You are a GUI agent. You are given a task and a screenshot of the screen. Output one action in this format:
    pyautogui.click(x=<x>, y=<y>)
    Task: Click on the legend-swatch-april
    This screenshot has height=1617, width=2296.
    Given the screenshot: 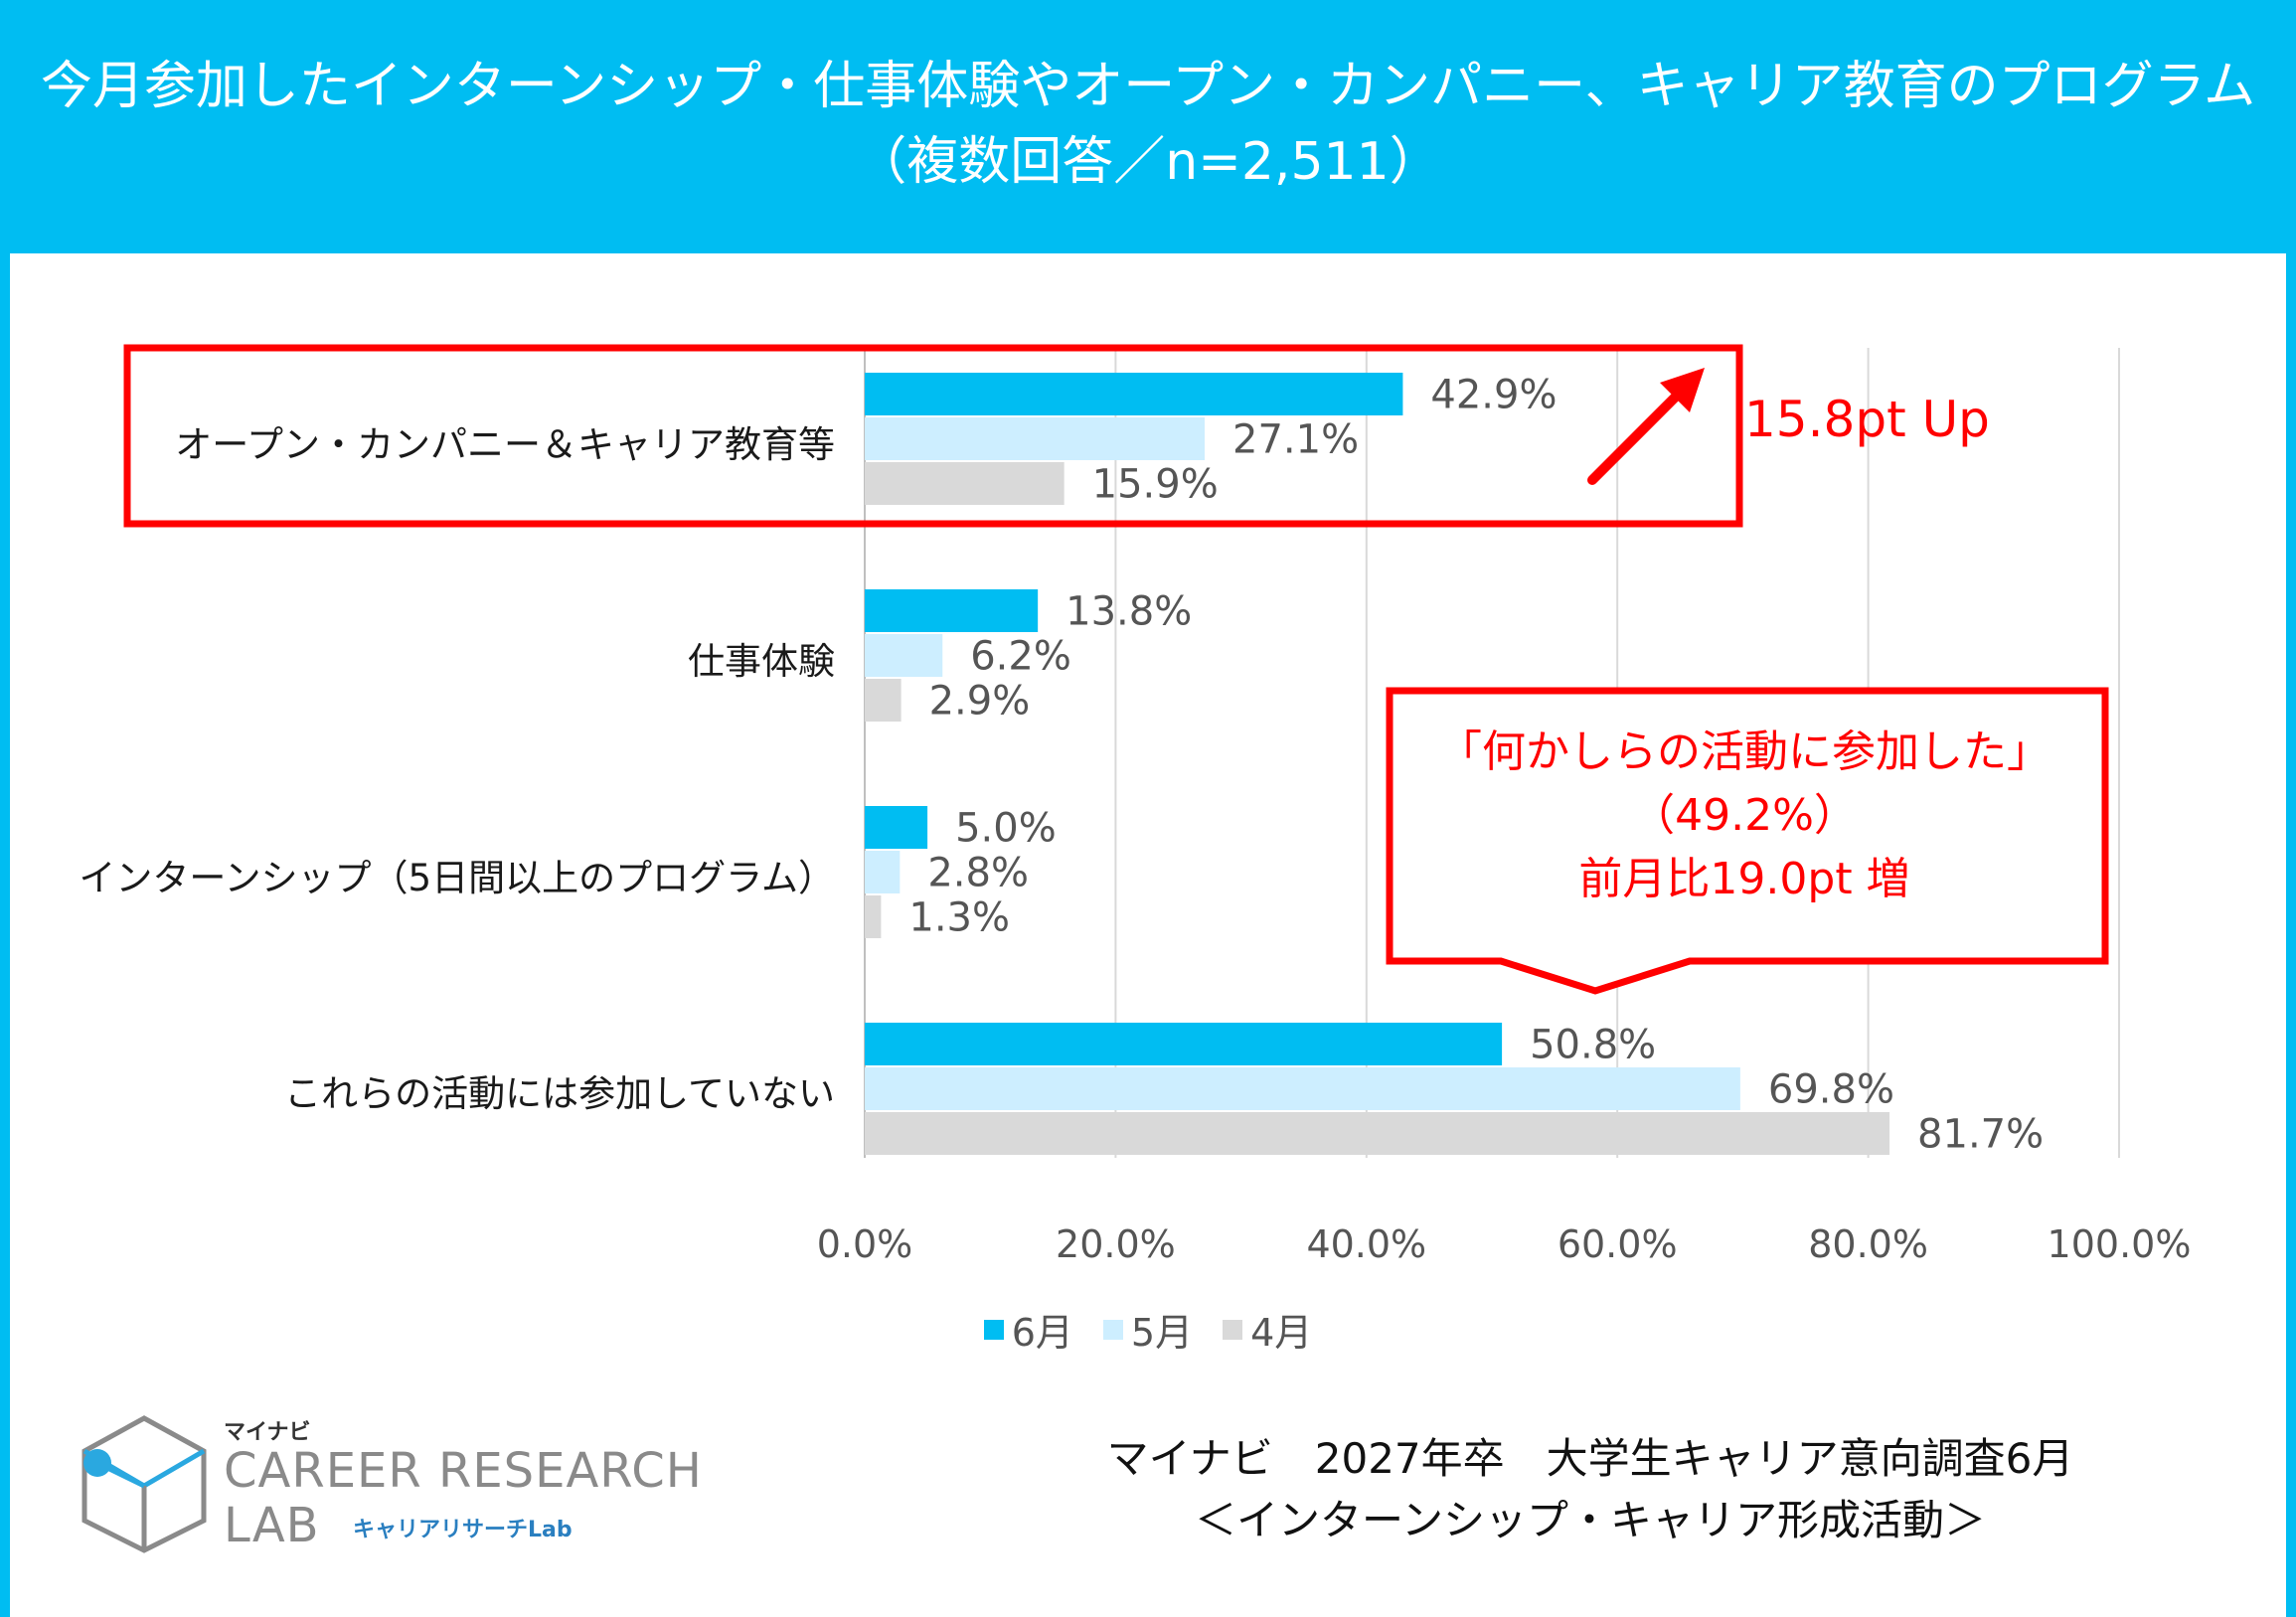 What is the action you would take?
    pyautogui.click(x=1233, y=1330)
    